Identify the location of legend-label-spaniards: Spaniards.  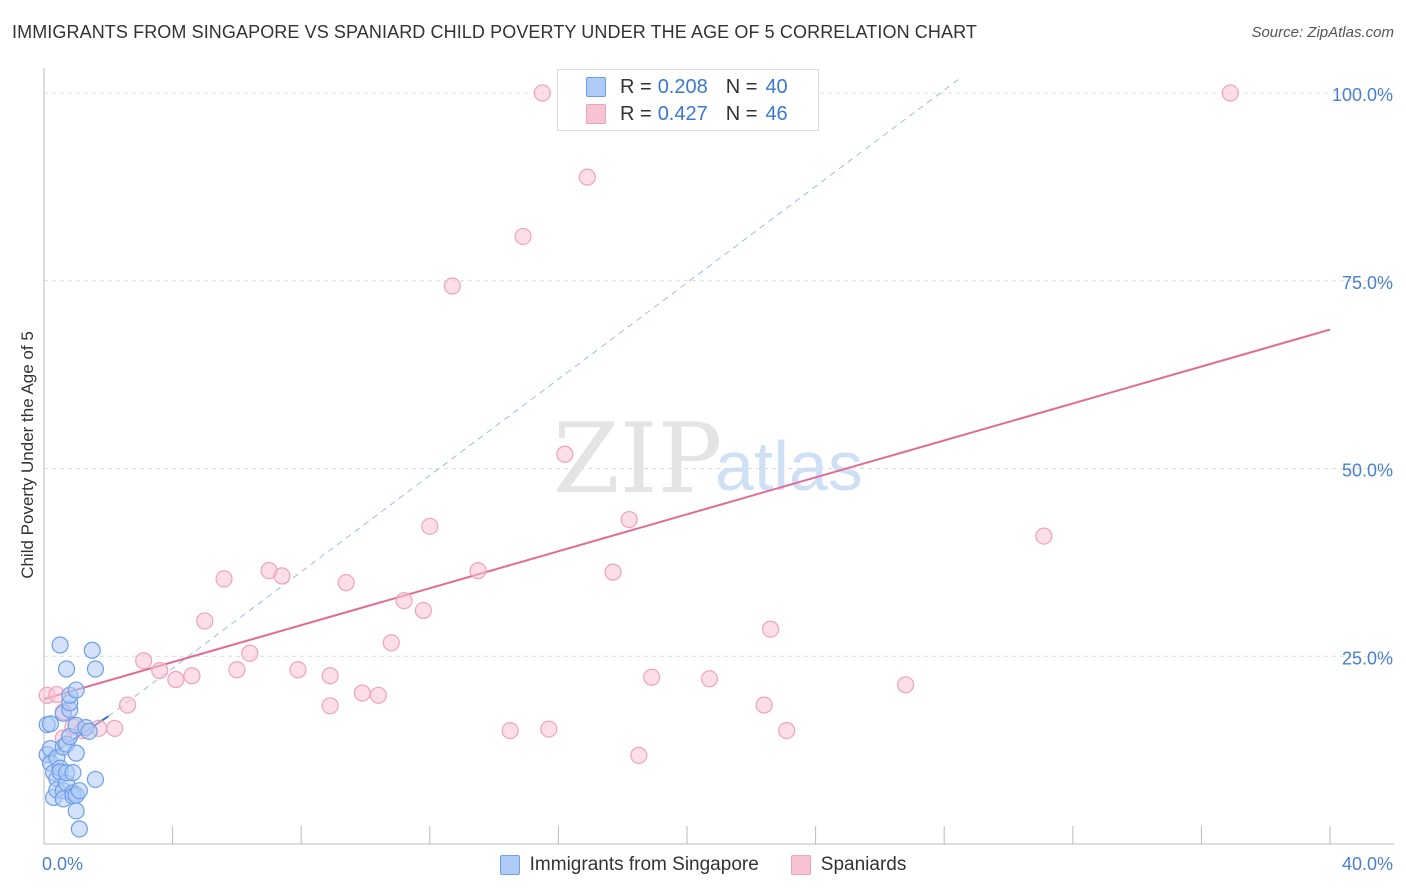
(863, 864).